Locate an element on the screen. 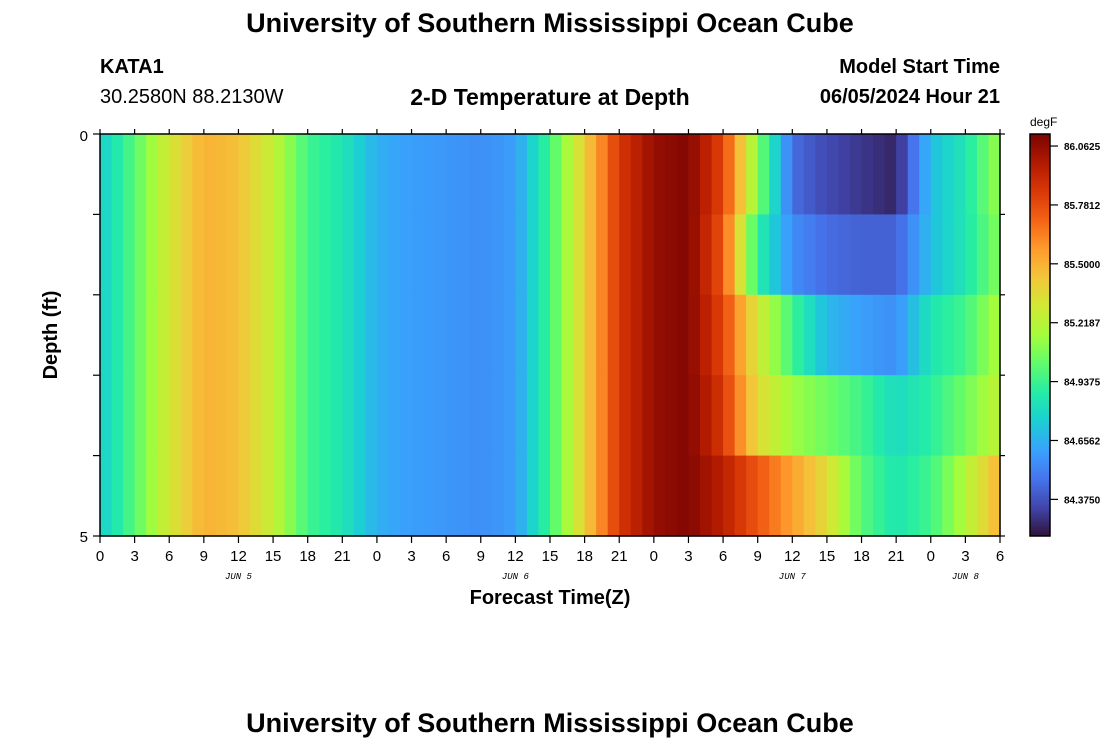 This screenshot has height=750, width=1100. x-tick-label: 6 is located at coordinates (1000, 556).